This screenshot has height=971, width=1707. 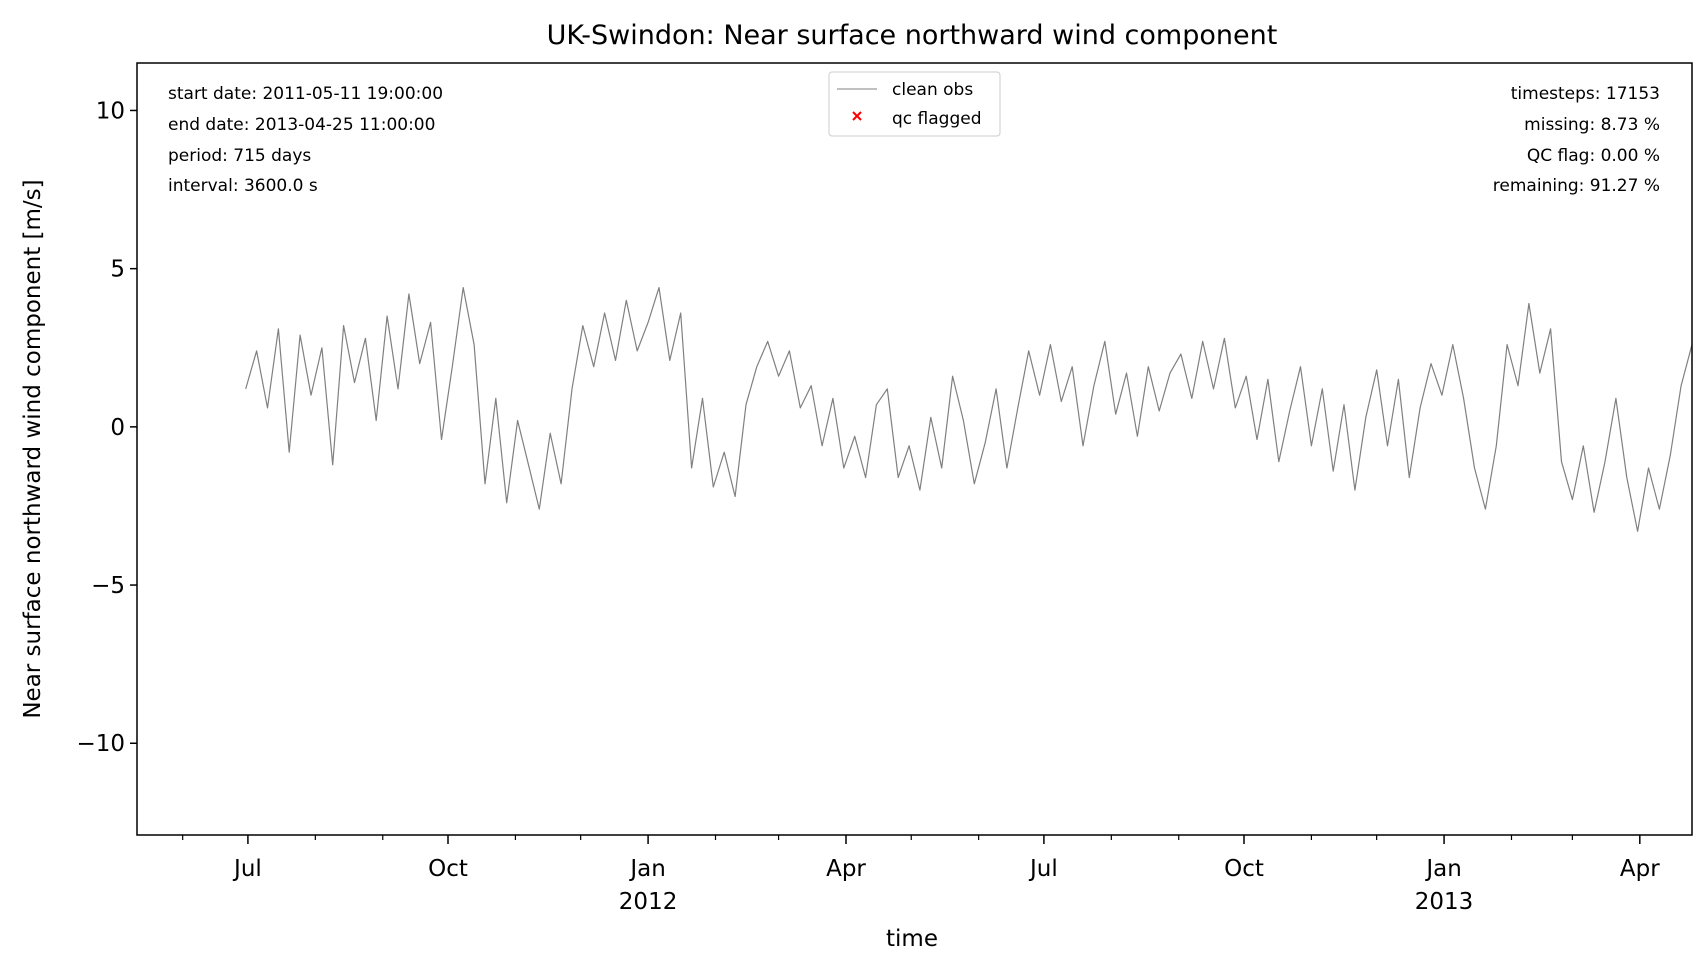 I want to click on y-tick-label: −5, so click(x=108, y=586).